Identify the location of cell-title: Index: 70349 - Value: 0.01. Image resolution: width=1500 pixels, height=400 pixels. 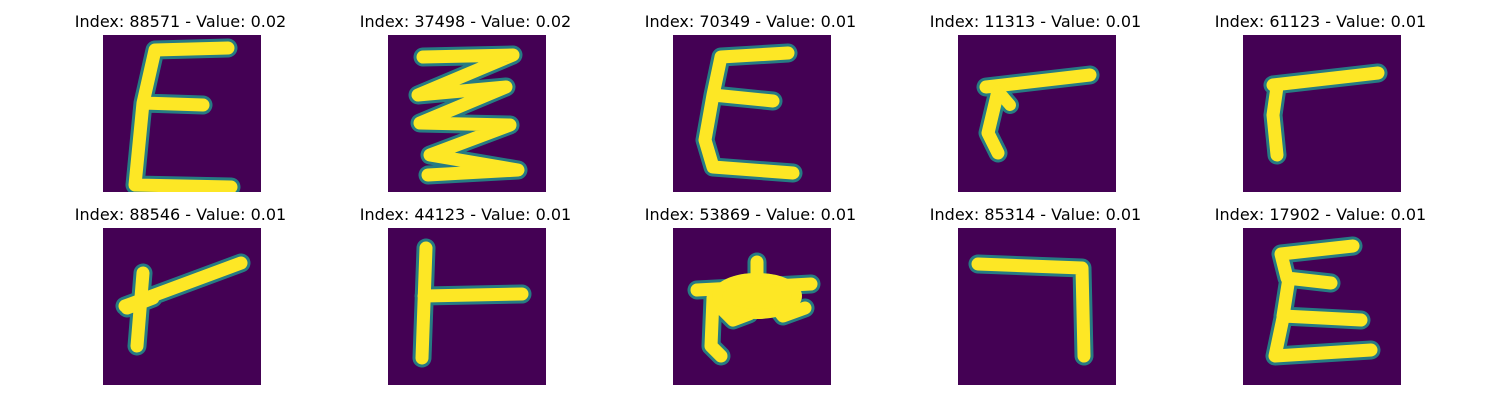
(750, 21).